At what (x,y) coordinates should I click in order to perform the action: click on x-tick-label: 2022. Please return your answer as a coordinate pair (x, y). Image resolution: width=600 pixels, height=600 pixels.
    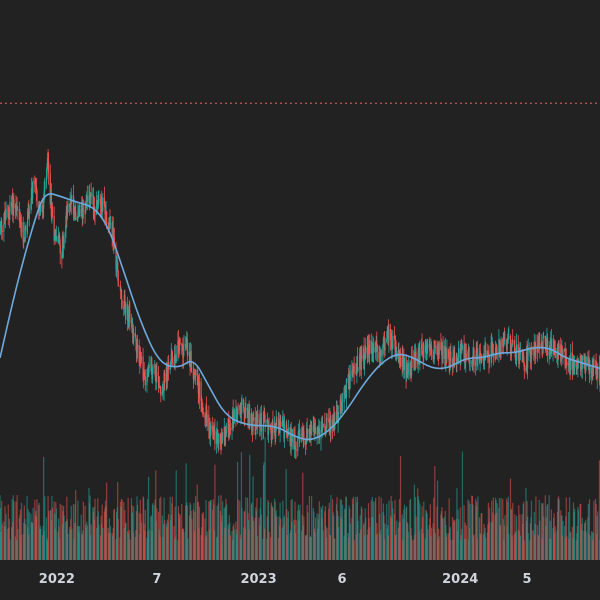
    Looking at the image, I should click on (57, 579).